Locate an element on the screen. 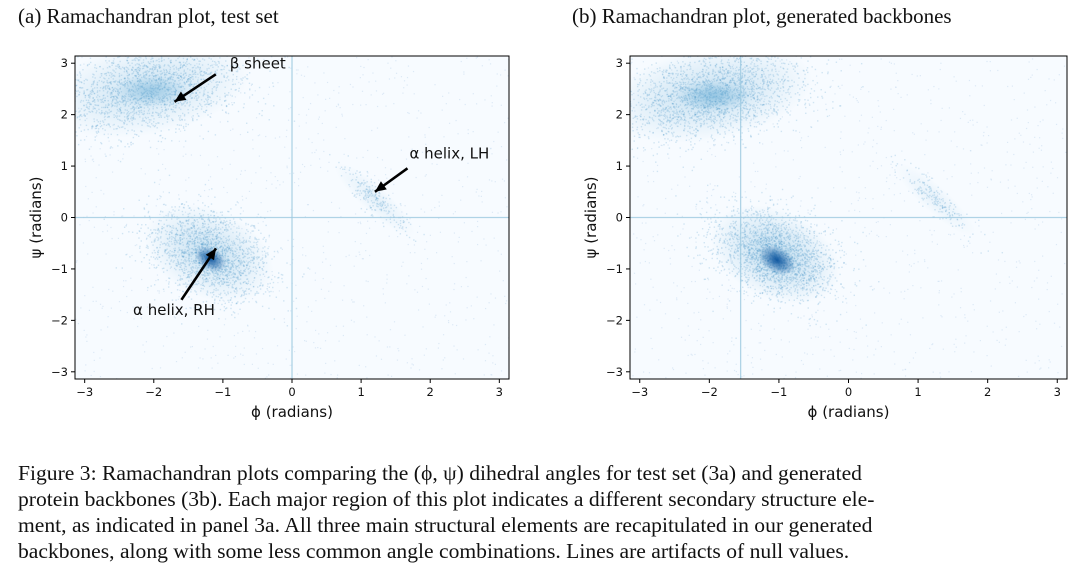 Image resolution: width=1080 pixels, height=585 pixels. annotation-label: α helix, RH is located at coordinates (174, 310).